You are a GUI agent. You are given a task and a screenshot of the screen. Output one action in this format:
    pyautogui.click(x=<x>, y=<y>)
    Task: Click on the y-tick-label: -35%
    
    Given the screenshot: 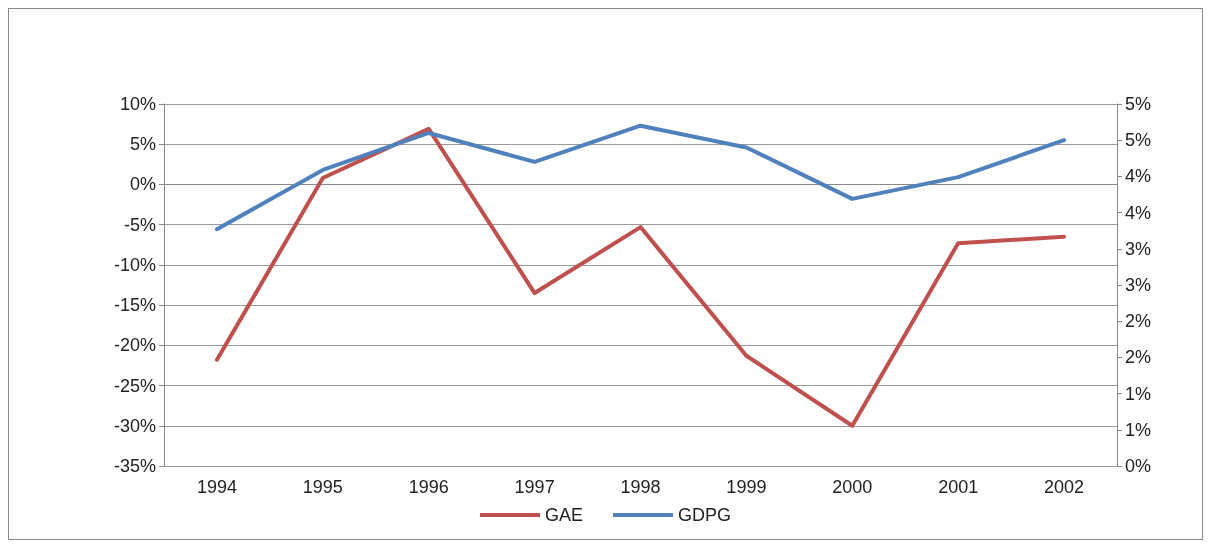 What is the action you would take?
    pyautogui.click(x=134, y=466)
    